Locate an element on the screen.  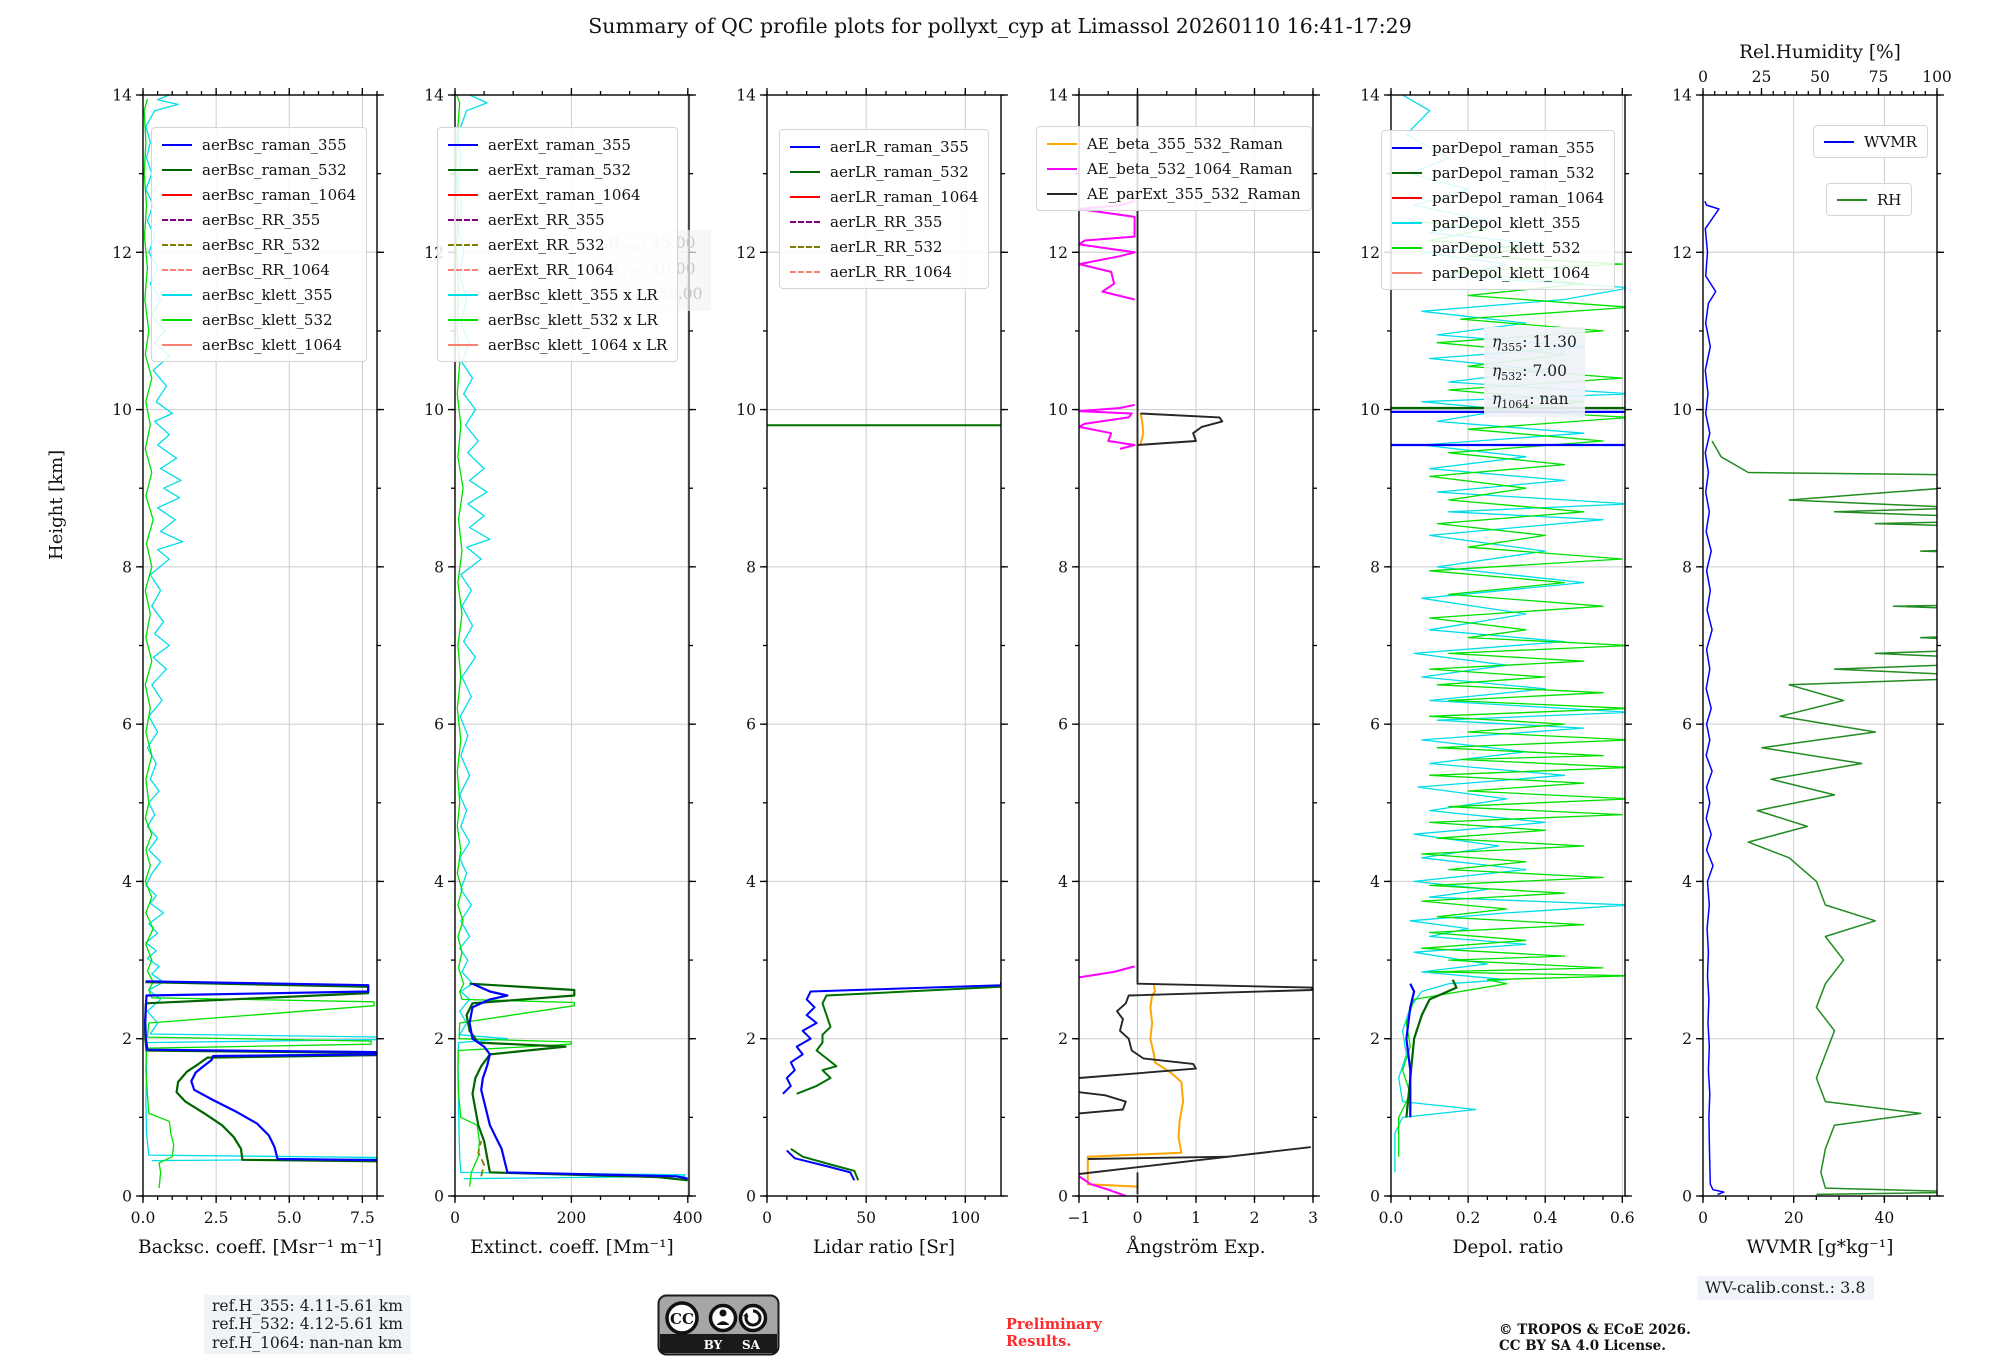
legend-label: aerBsc_raman_1064 is located at coordinates (279, 194).